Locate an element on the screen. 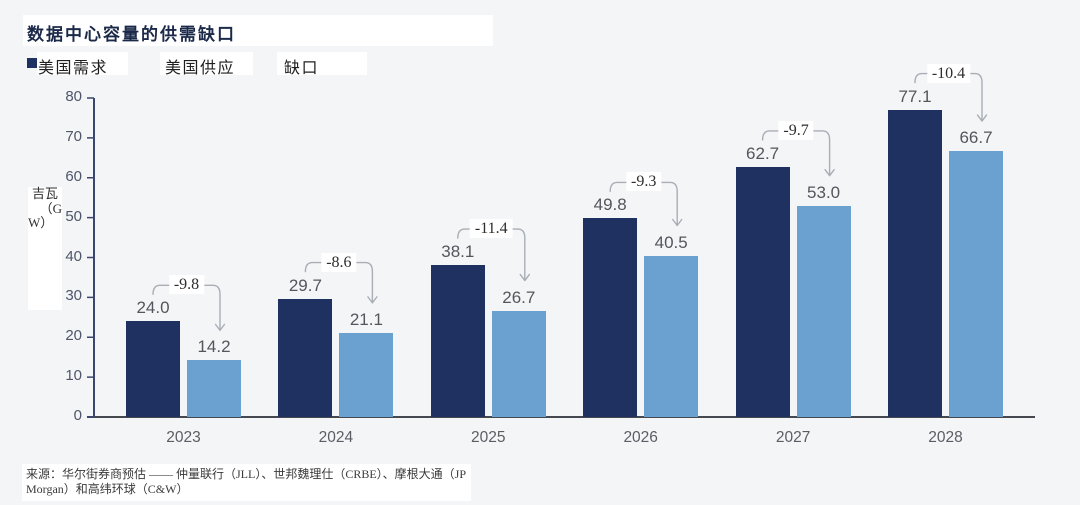 This screenshot has height=505, width=1080. bar-supply-2027 is located at coordinates (823, 311).